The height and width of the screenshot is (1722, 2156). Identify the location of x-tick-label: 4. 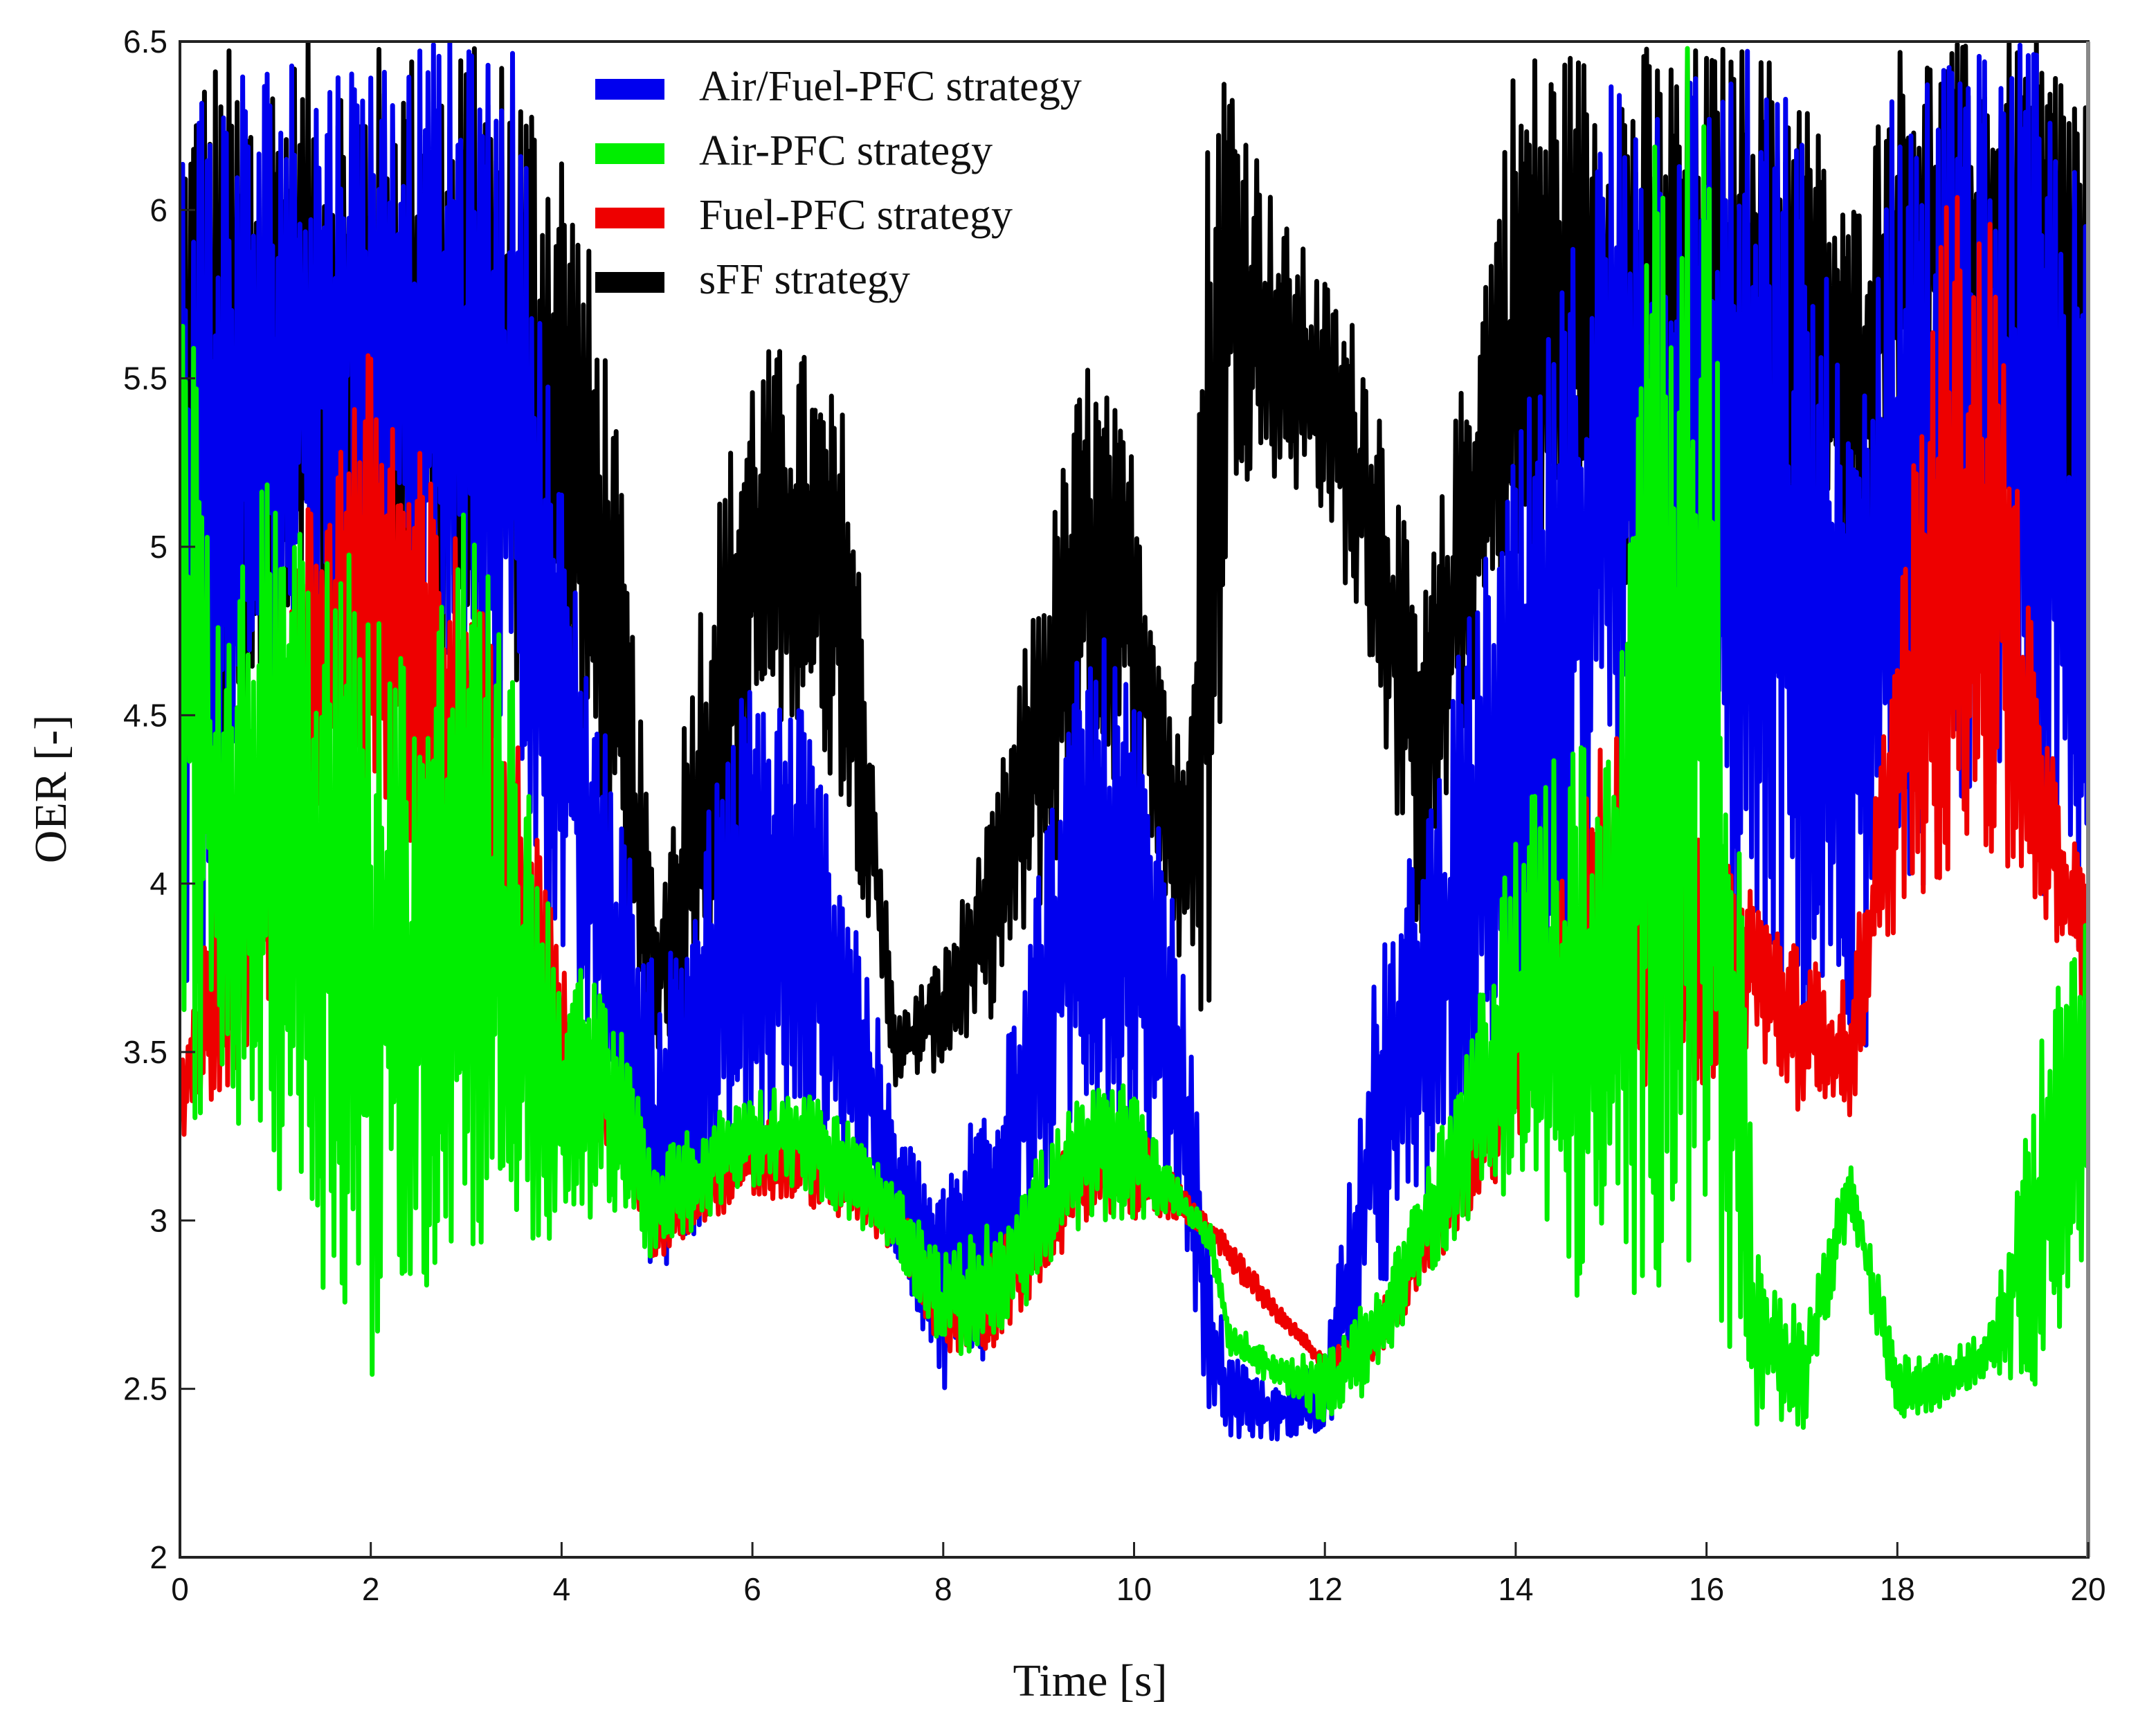
(562, 1589).